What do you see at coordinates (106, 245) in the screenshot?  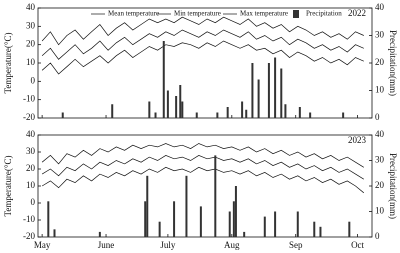 I see `x-tick-label: June` at bounding box center [106, 245].